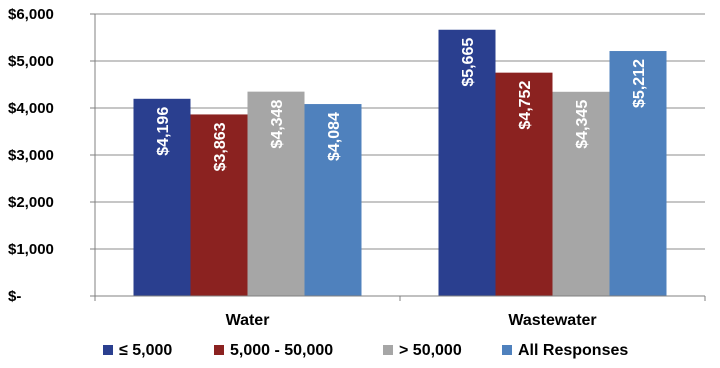 Image resolution: width=720 pixels, height=368 pixels. What do you see at coordinates (220, 146) in the screenshot?
I see `bar-value-label: $3,863` at bounding box center [220, 146].